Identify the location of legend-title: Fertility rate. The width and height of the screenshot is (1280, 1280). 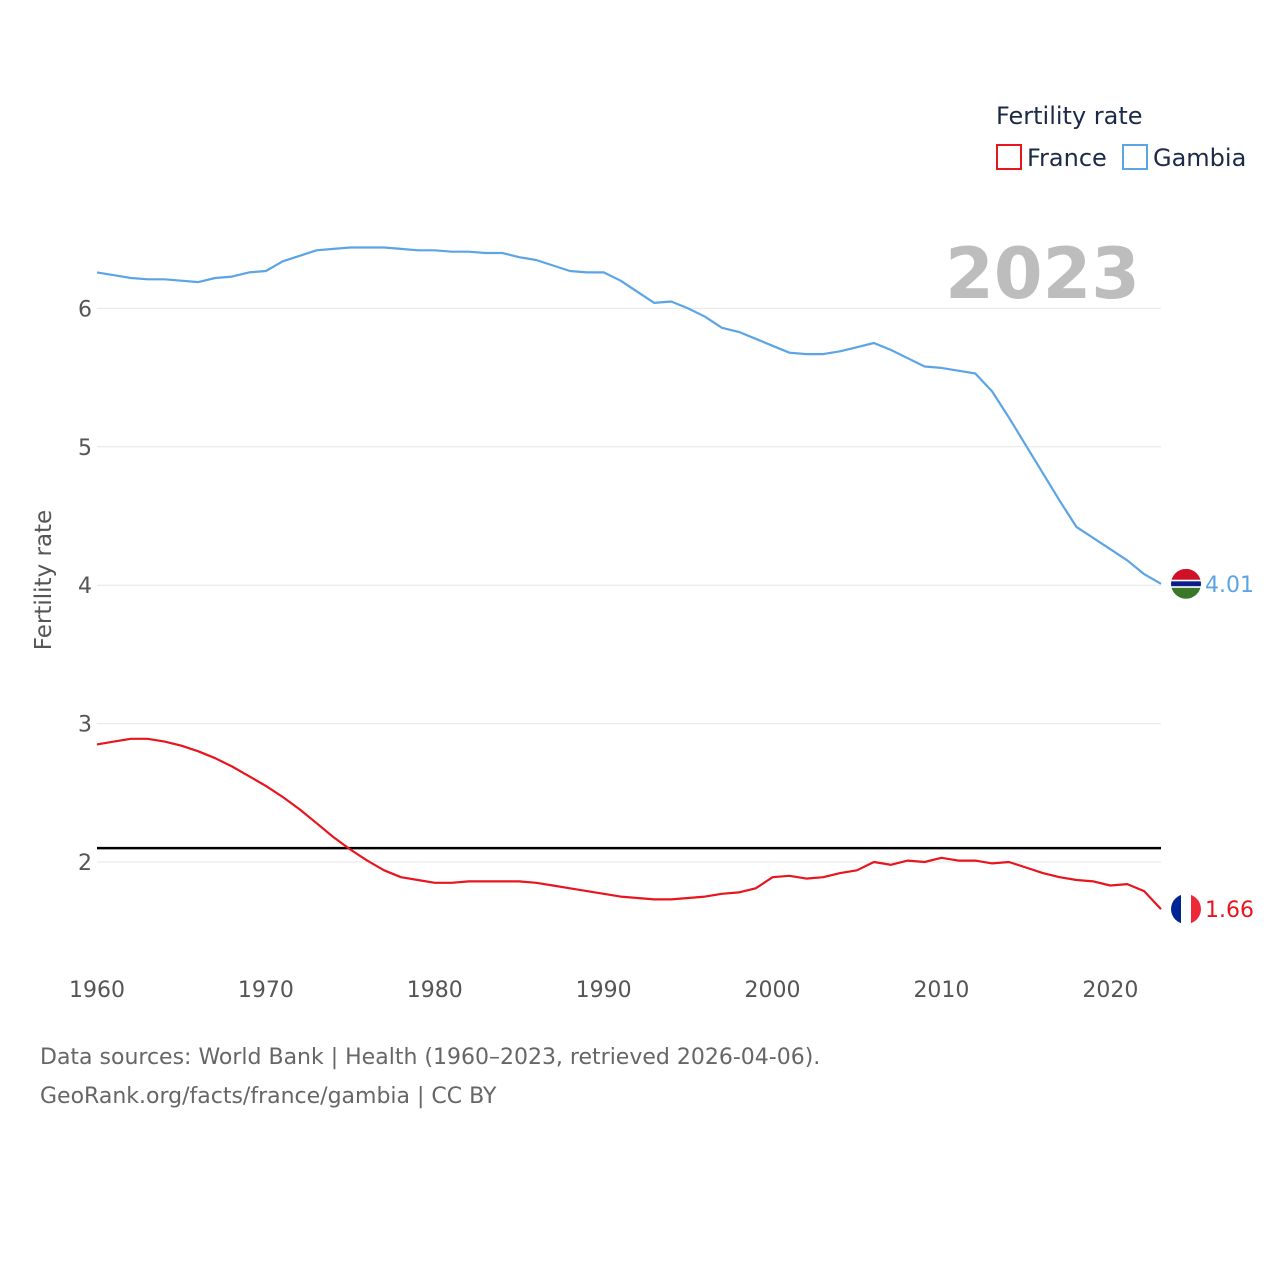
(1069, 116).